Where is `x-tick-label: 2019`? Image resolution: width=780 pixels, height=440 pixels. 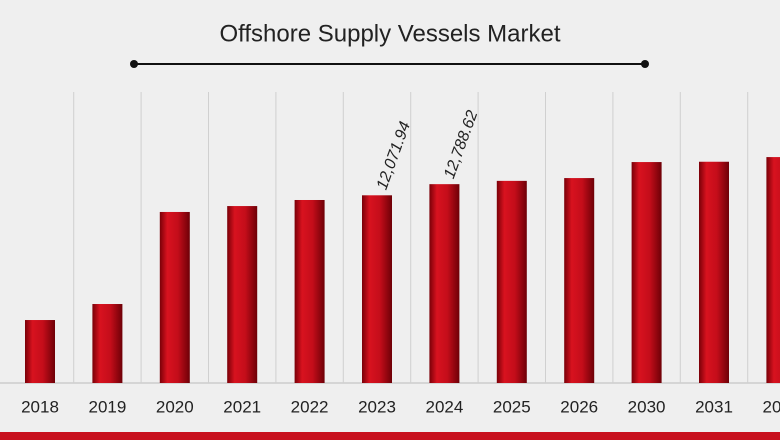
x-tick-label: 2019 is located at coordinates (107, 406).